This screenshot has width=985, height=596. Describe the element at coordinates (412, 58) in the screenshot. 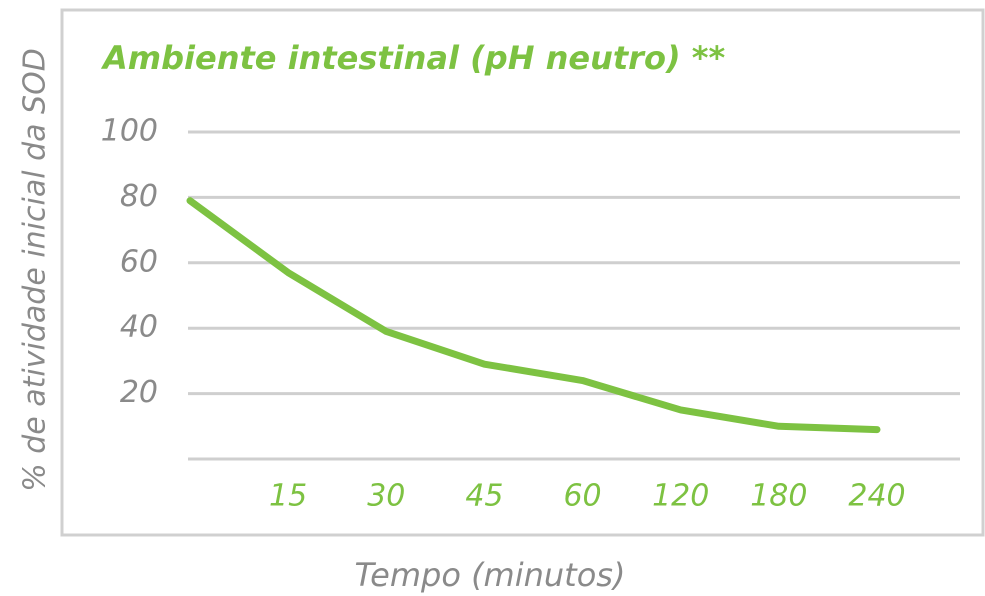

I see `chart-title: Ambiente intestinal (pH neutro) **` at that location.